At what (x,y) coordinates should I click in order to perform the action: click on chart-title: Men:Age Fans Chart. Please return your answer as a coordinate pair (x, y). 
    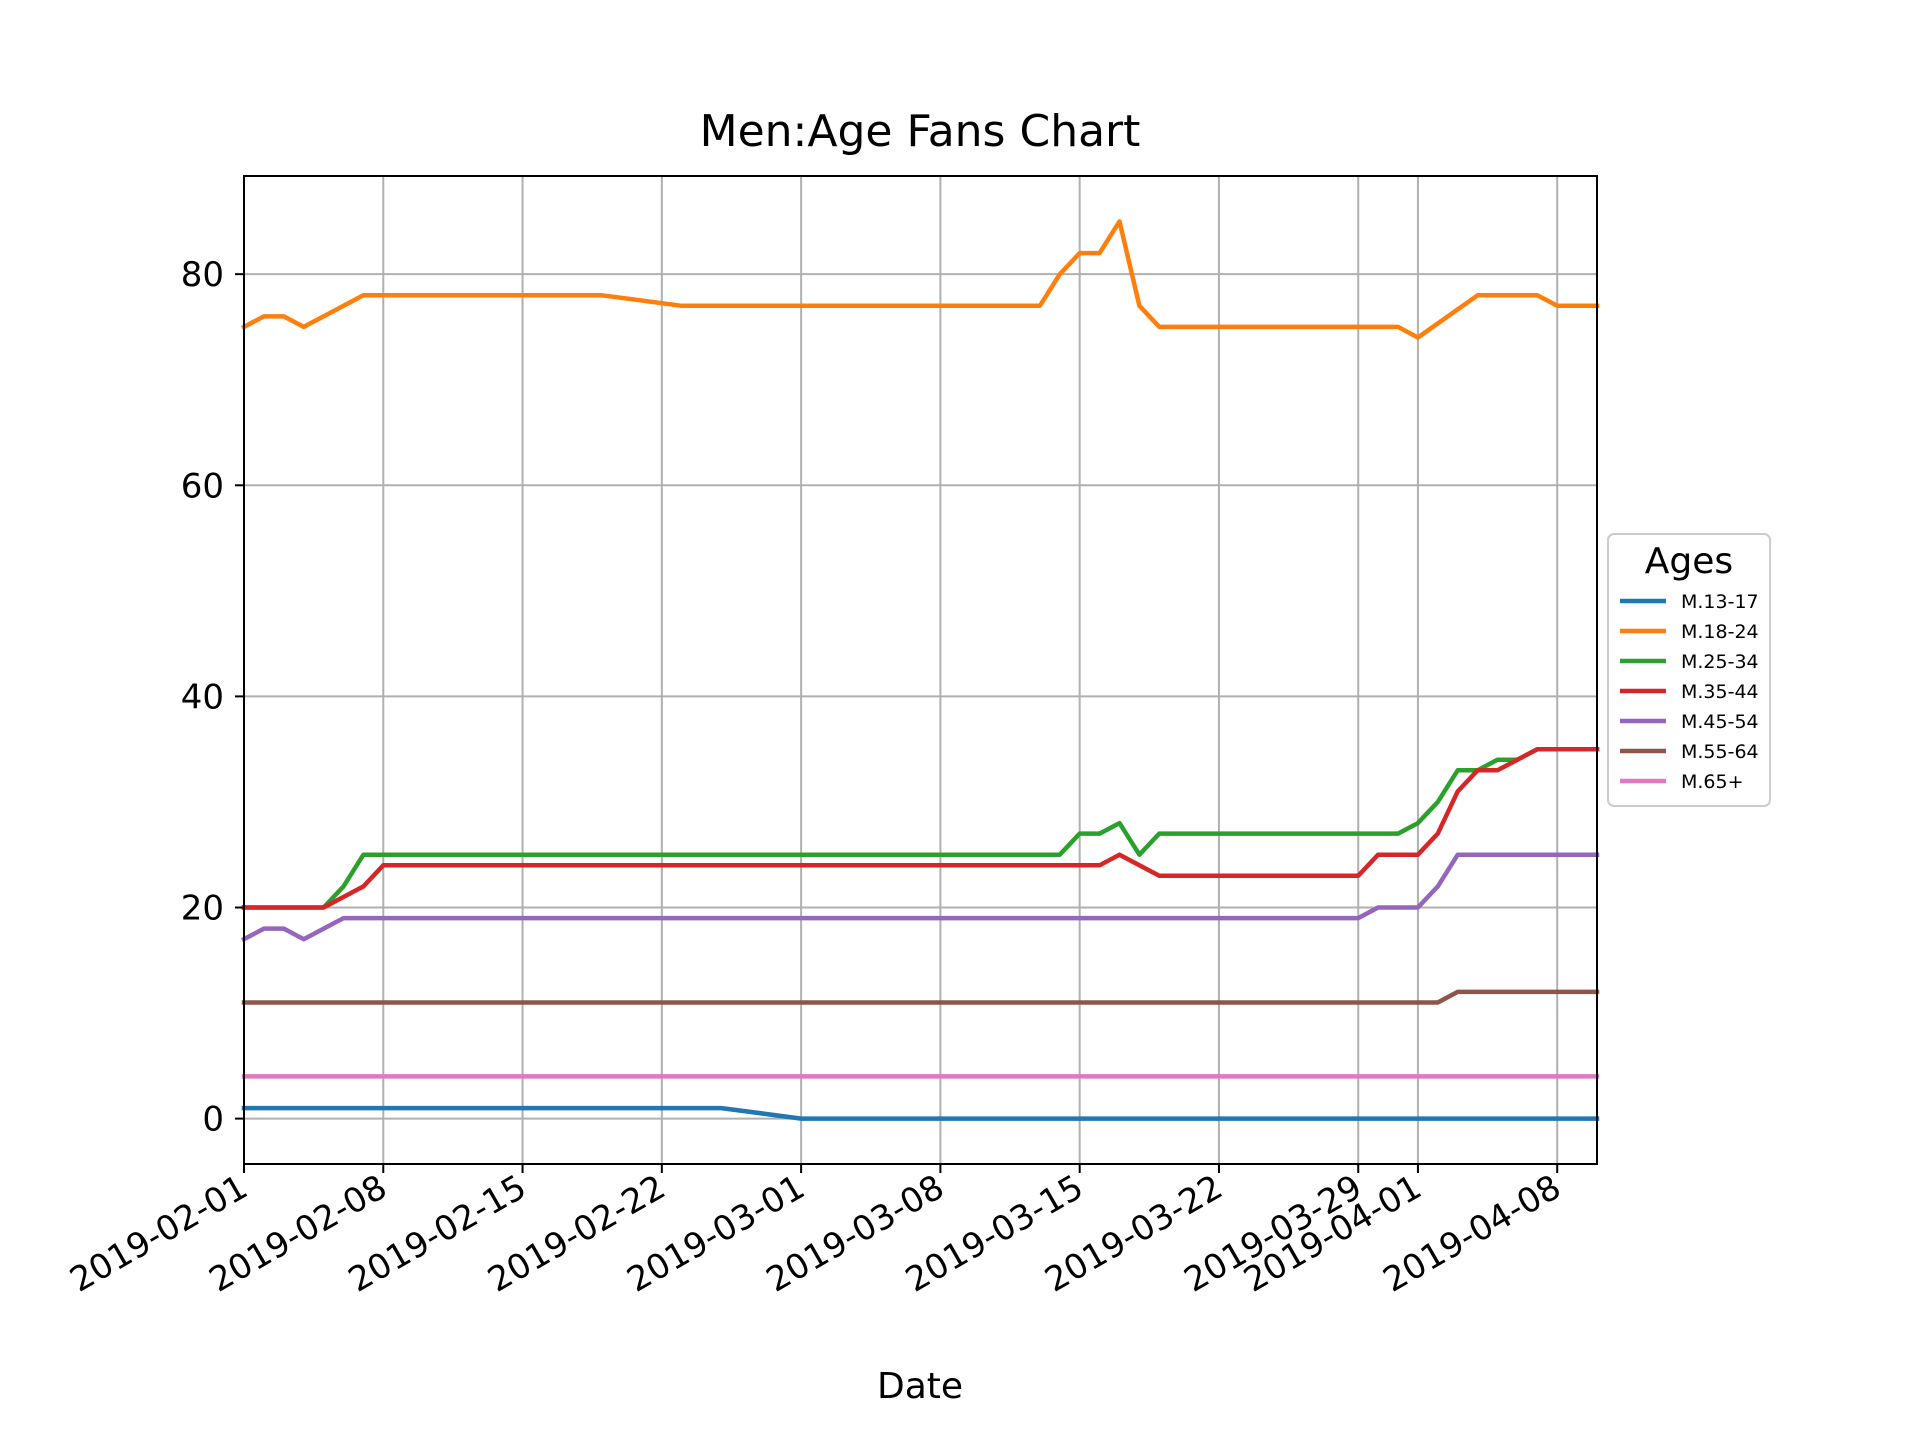
    Looking at the image, I should click on (920, 131).